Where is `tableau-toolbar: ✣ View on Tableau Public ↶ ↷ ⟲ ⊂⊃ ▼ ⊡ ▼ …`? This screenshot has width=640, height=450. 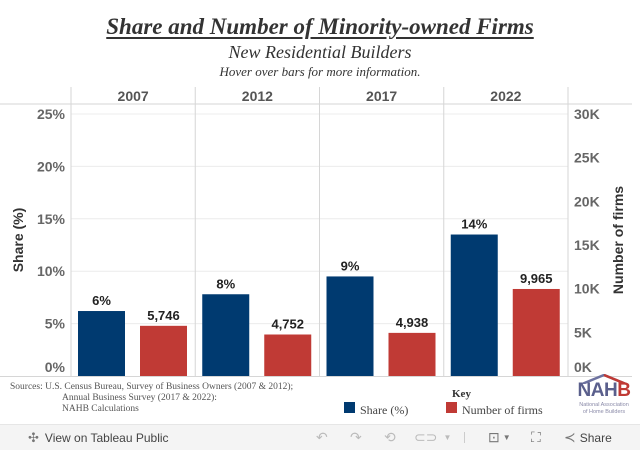 tableau-toolbar: ✣ View on Tableau Public ↶ ↷ ⟲ ⊂⊃ ▼ ⊡ ▼ … is located at coordinates (320, 437).